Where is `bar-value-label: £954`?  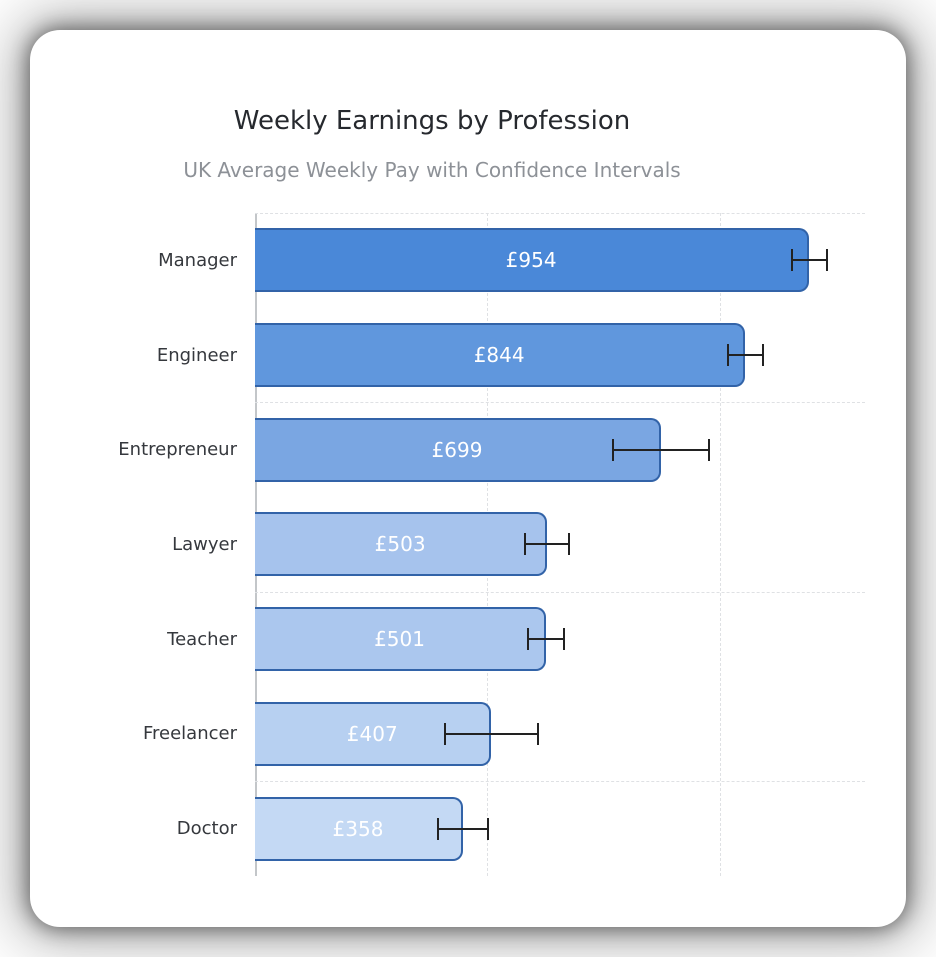 bar-value-label: £954 is located at coordinates (531, 260).